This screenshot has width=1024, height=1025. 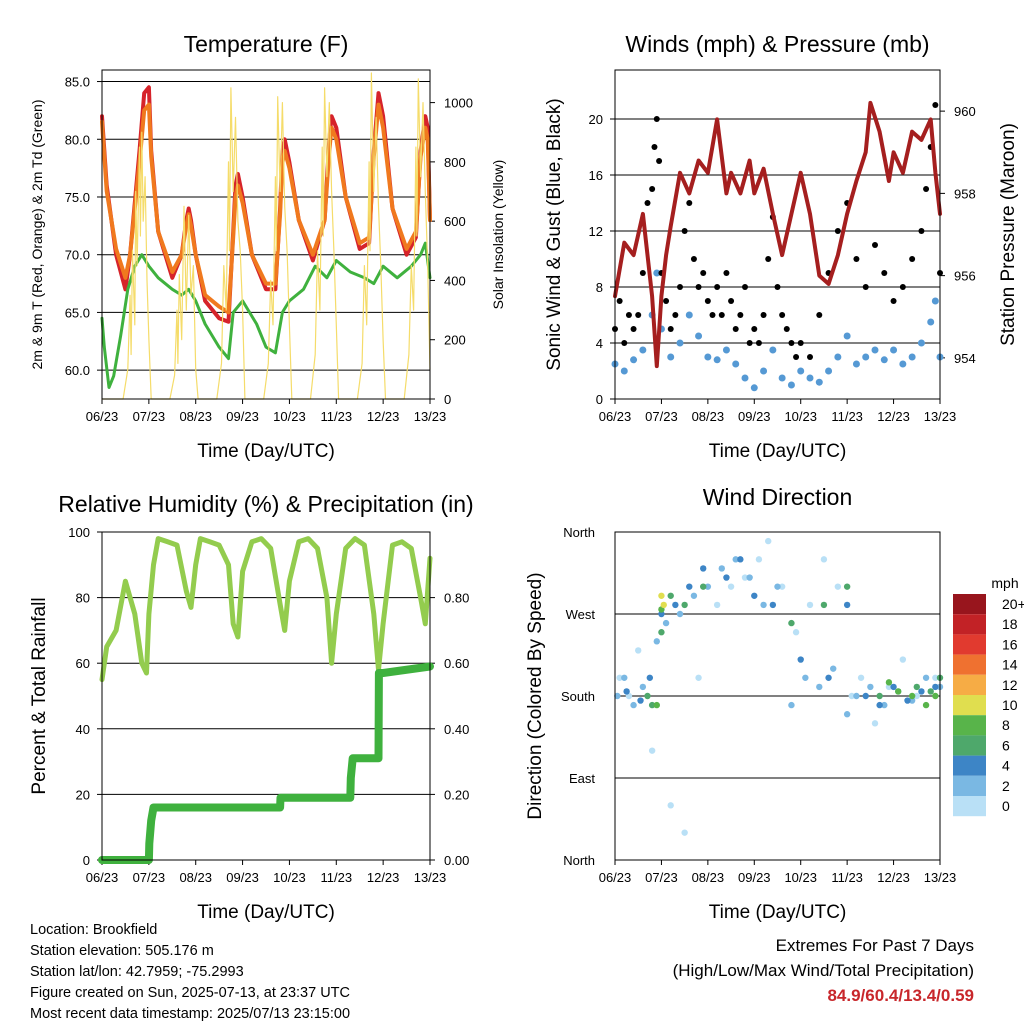 What do you see at coordinates (498, 235) in the screenshot?
I see `temperature-y2label: Solar Insolation (Yellow)` at bounding box center [498, 235].